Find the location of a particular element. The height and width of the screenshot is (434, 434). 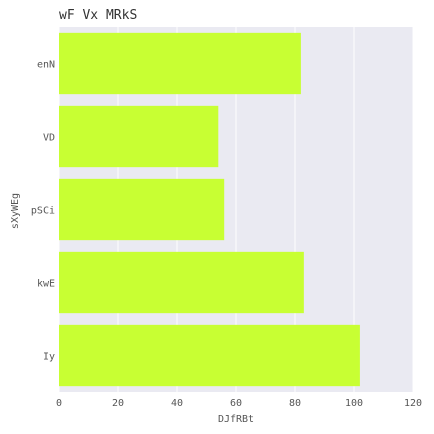

y-tick-label: enN is located at coordinates (46, 65).